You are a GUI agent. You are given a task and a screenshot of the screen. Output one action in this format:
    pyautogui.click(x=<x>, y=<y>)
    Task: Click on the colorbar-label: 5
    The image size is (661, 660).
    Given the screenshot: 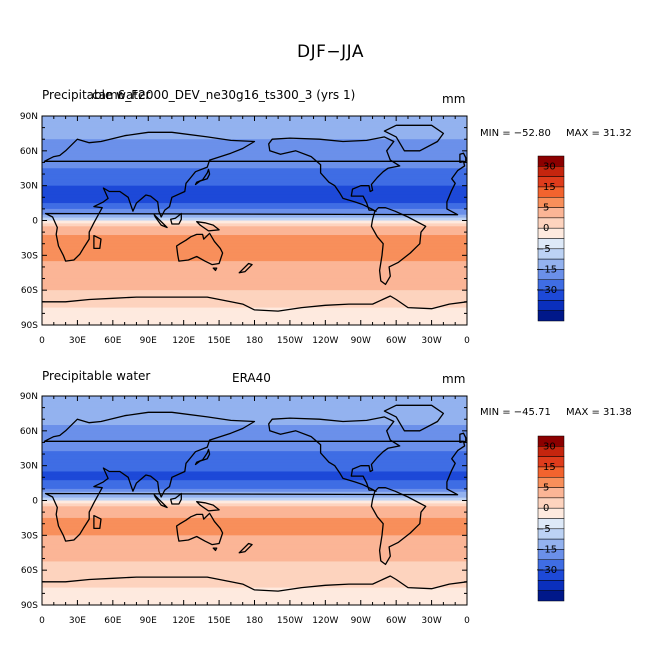 What is the action you would take?
    pyautogui.click(x=546, y=208)
    